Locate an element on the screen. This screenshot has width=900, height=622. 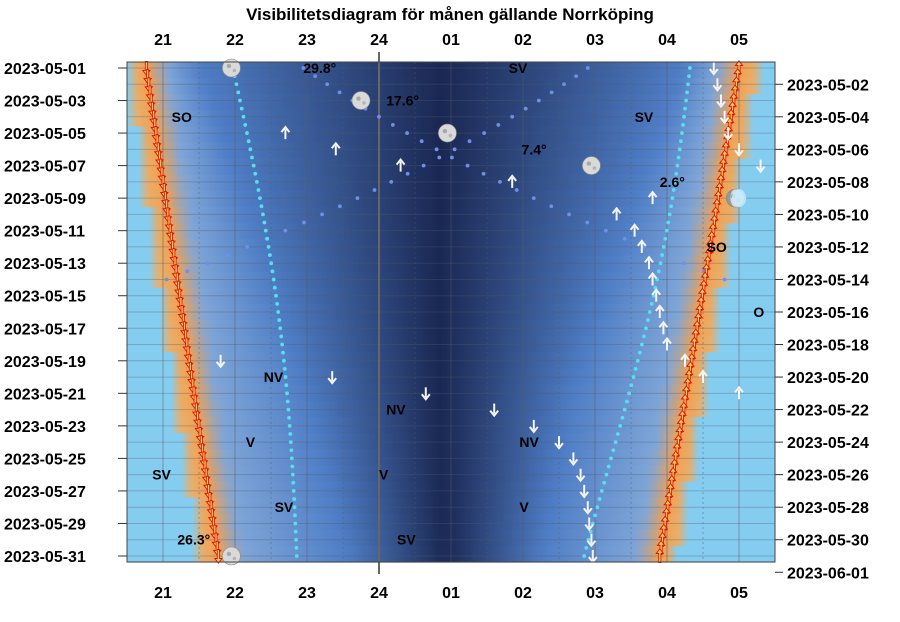
date-label-right: 2023-05-20 is located at coordinates (828, 378).